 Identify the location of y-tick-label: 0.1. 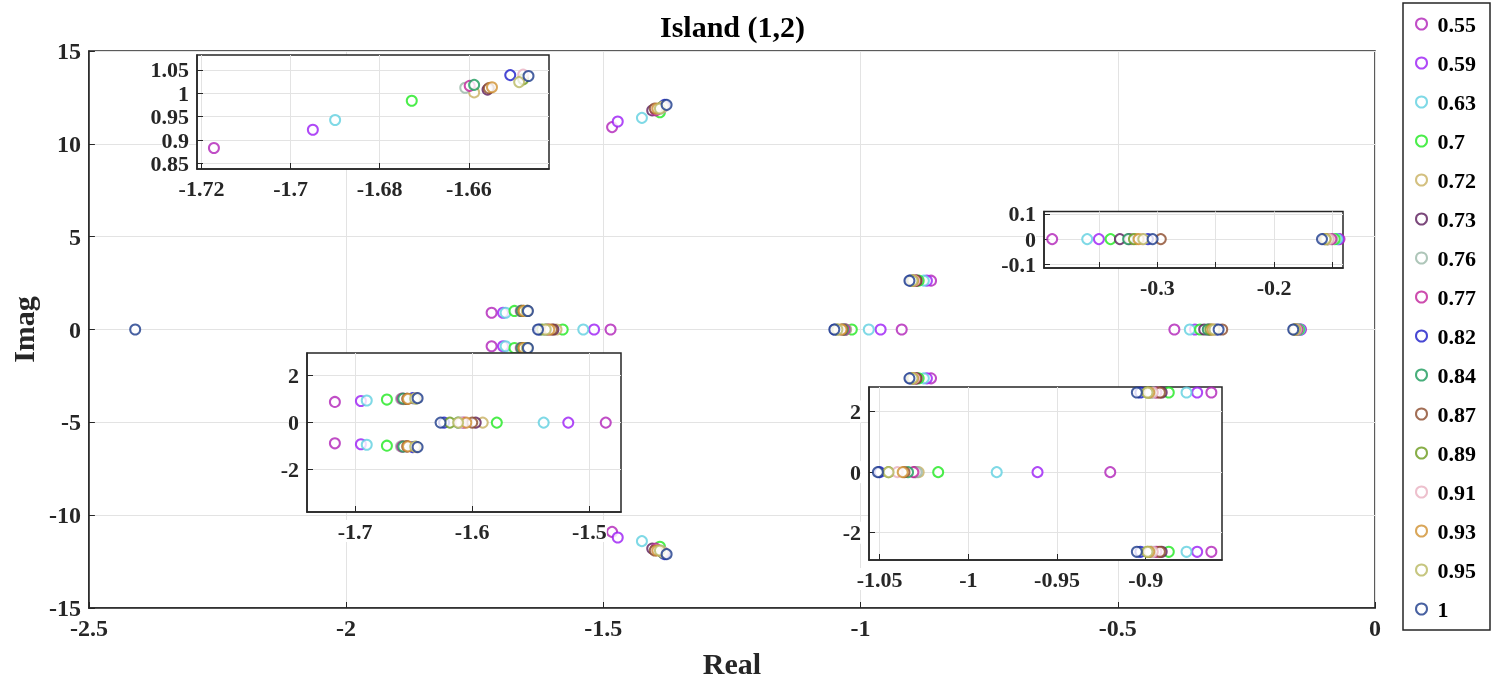
(1022, 214).